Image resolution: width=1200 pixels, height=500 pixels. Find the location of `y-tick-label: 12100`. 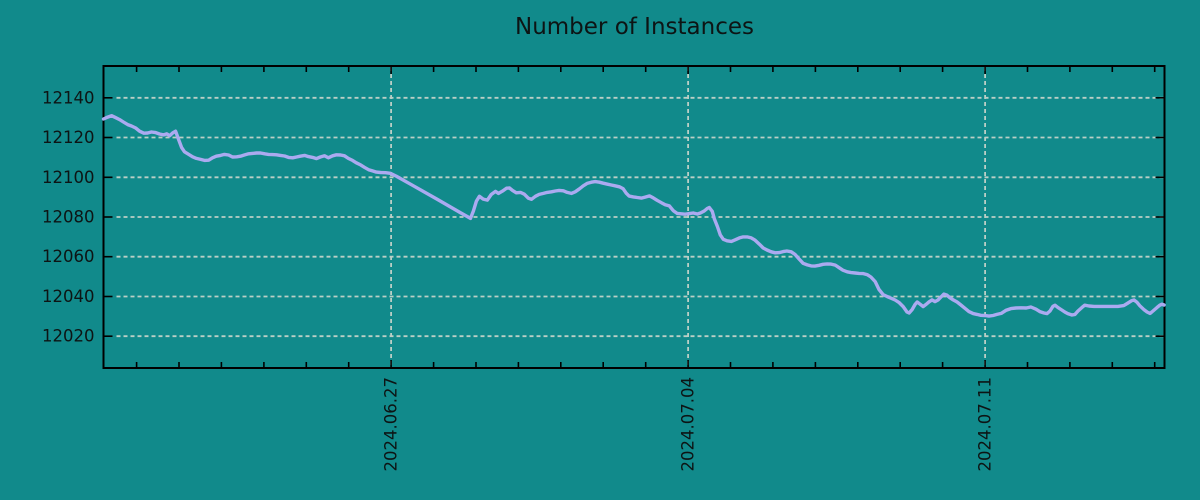

y-tick-label: 12100 is located at coordinates (68, 177).